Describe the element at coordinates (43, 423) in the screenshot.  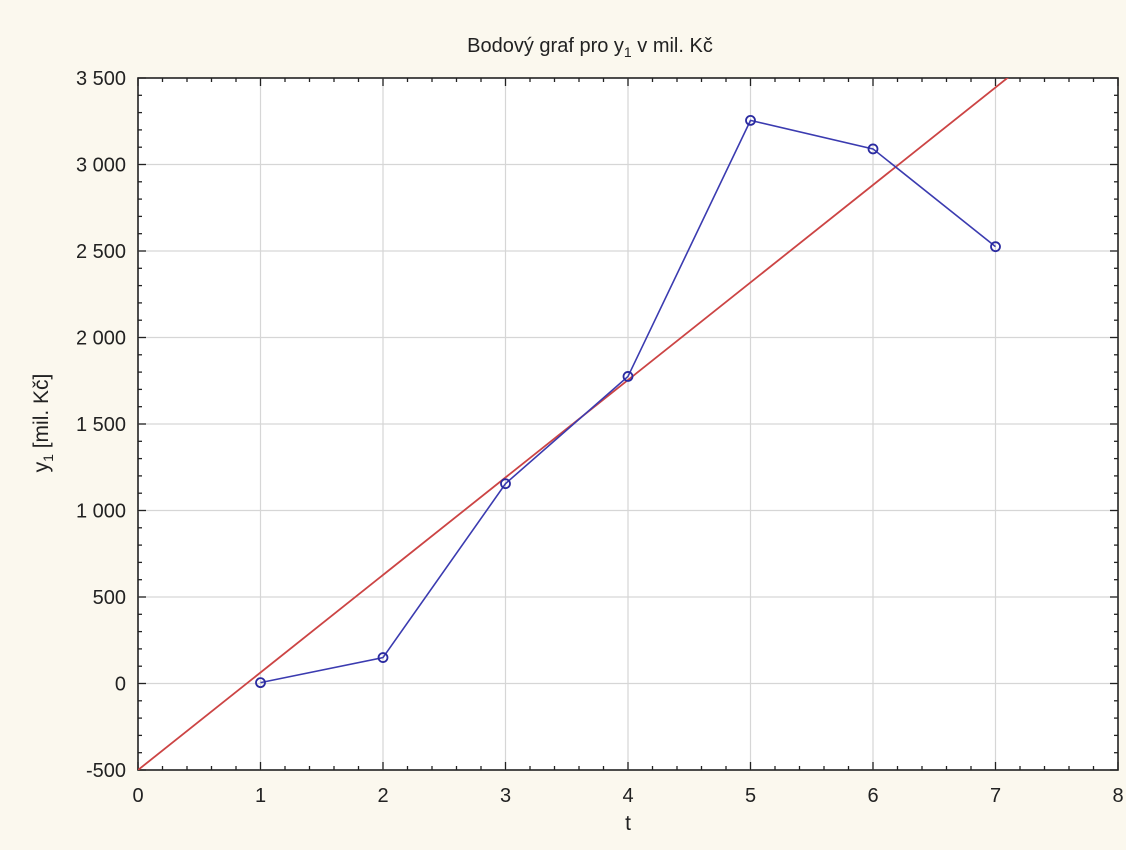
I see `y-axis-label: y1 [mil. Kč]` at that location.